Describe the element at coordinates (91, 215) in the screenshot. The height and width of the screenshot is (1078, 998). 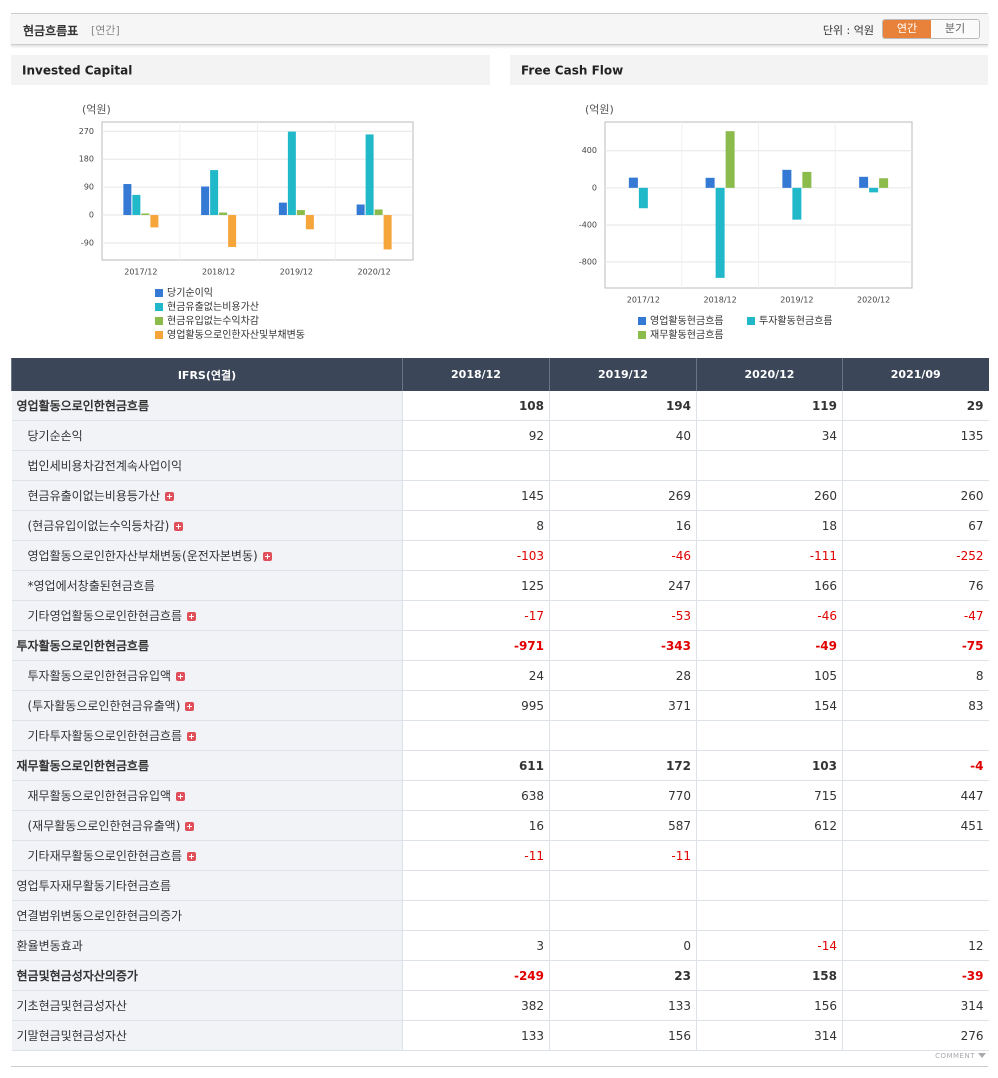
I see `y-tick-label: 0` at that location.